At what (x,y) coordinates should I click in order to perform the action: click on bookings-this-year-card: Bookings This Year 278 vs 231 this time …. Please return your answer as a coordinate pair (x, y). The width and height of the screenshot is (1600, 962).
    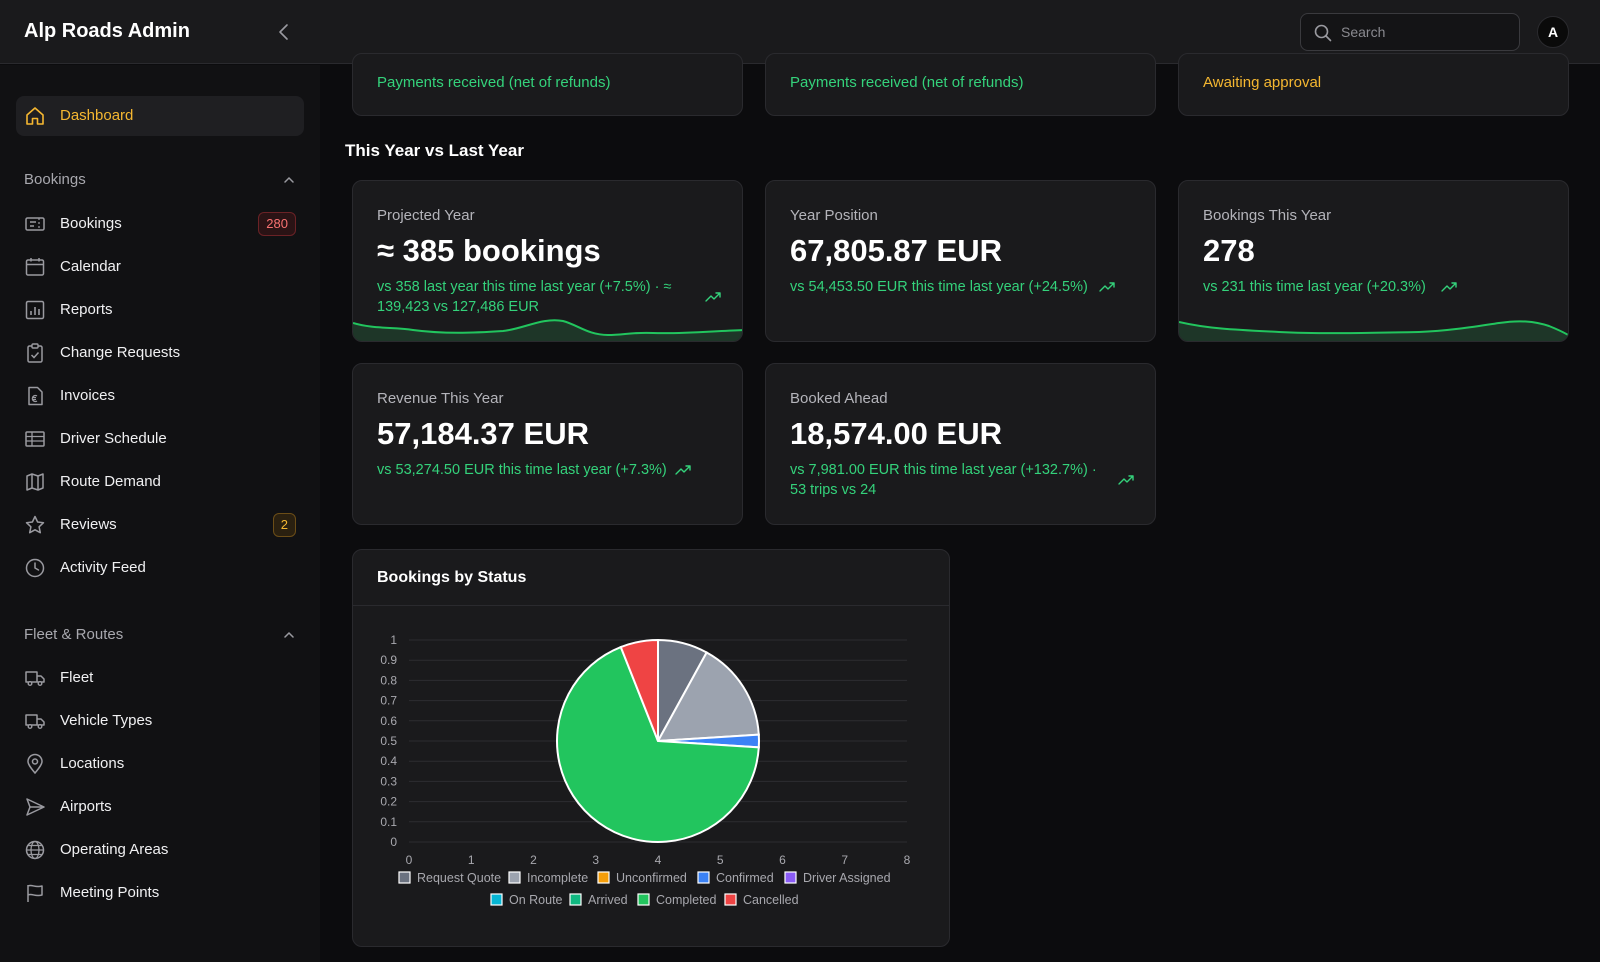
    Looking at the image, I should click on (1373, 261).